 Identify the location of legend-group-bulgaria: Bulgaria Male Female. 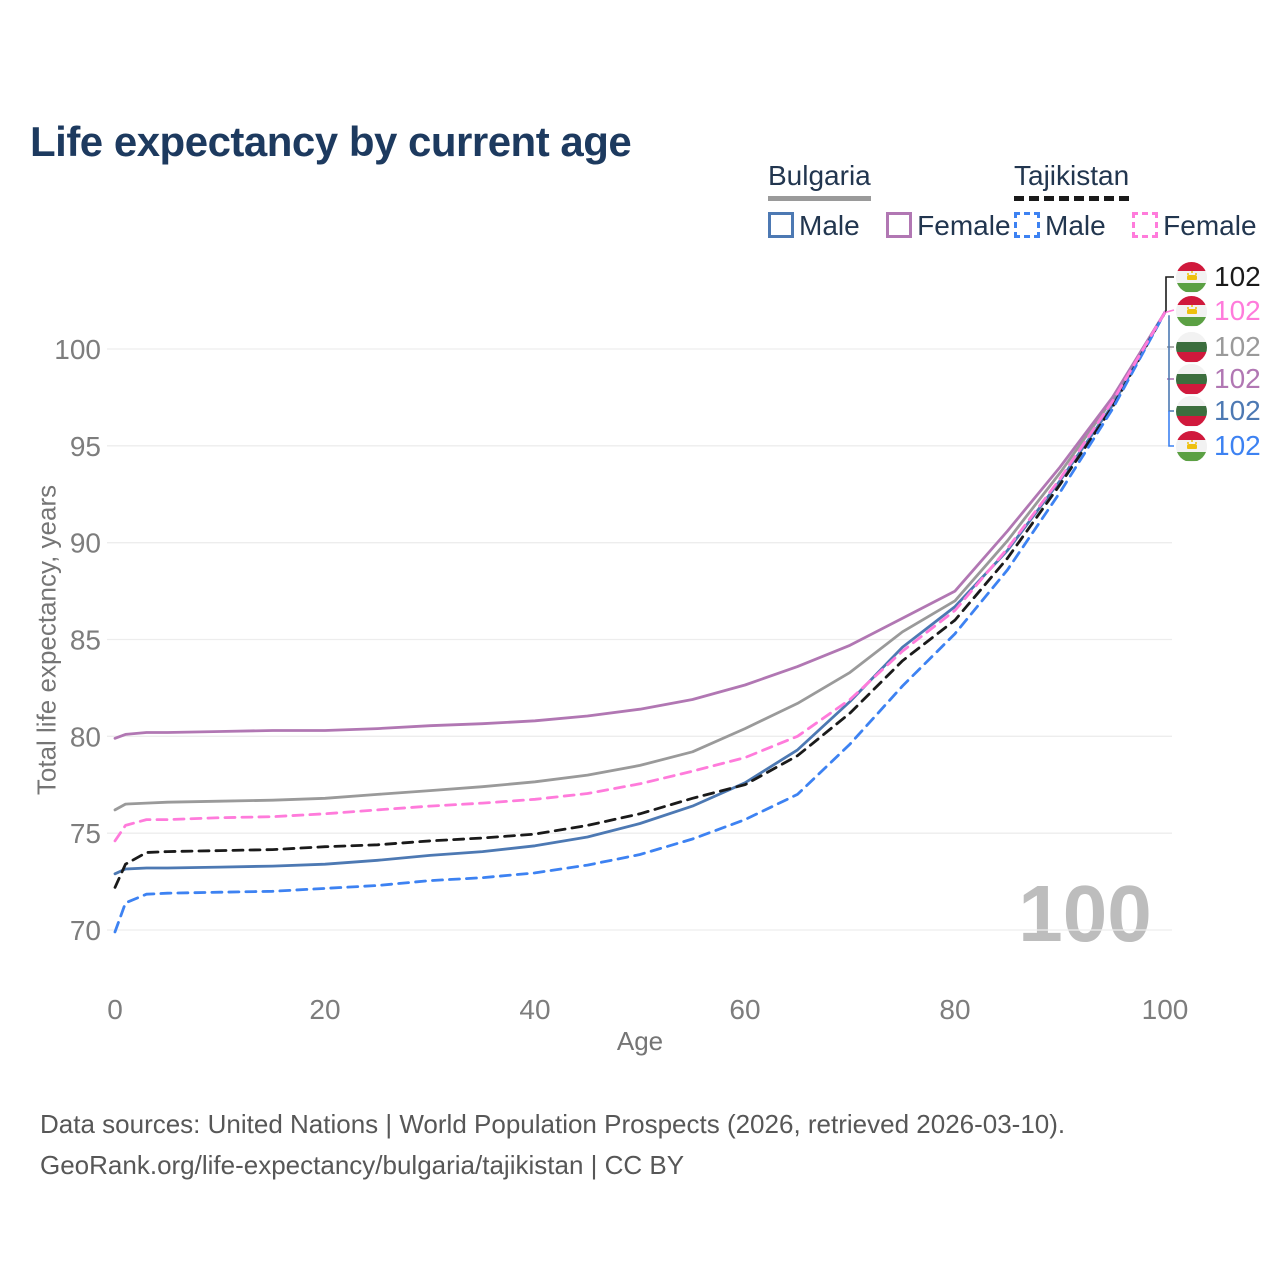
(889, 201).